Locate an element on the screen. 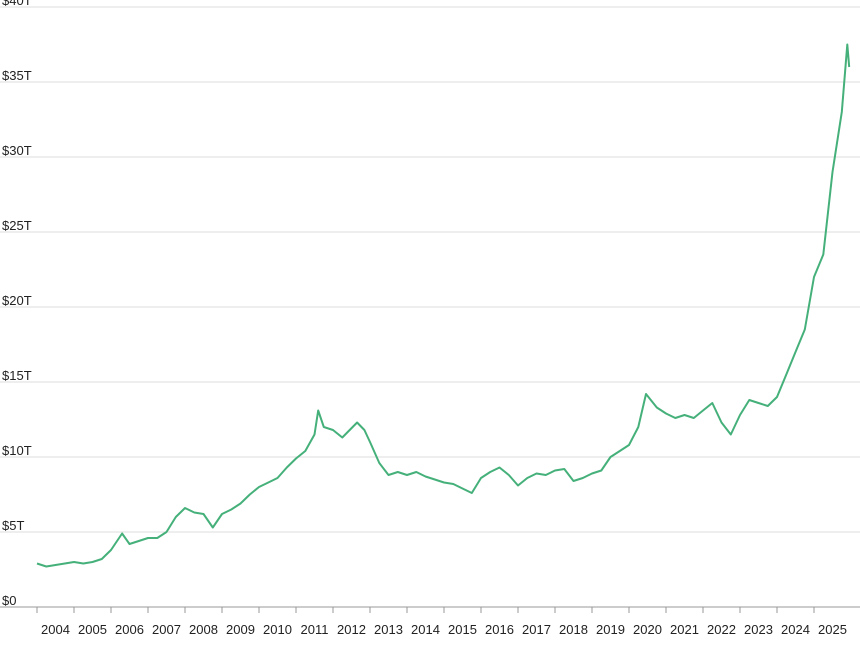 This screenshot has width=860, height=645. x-tick-label: 2006 is located at coordinates (129, 629).